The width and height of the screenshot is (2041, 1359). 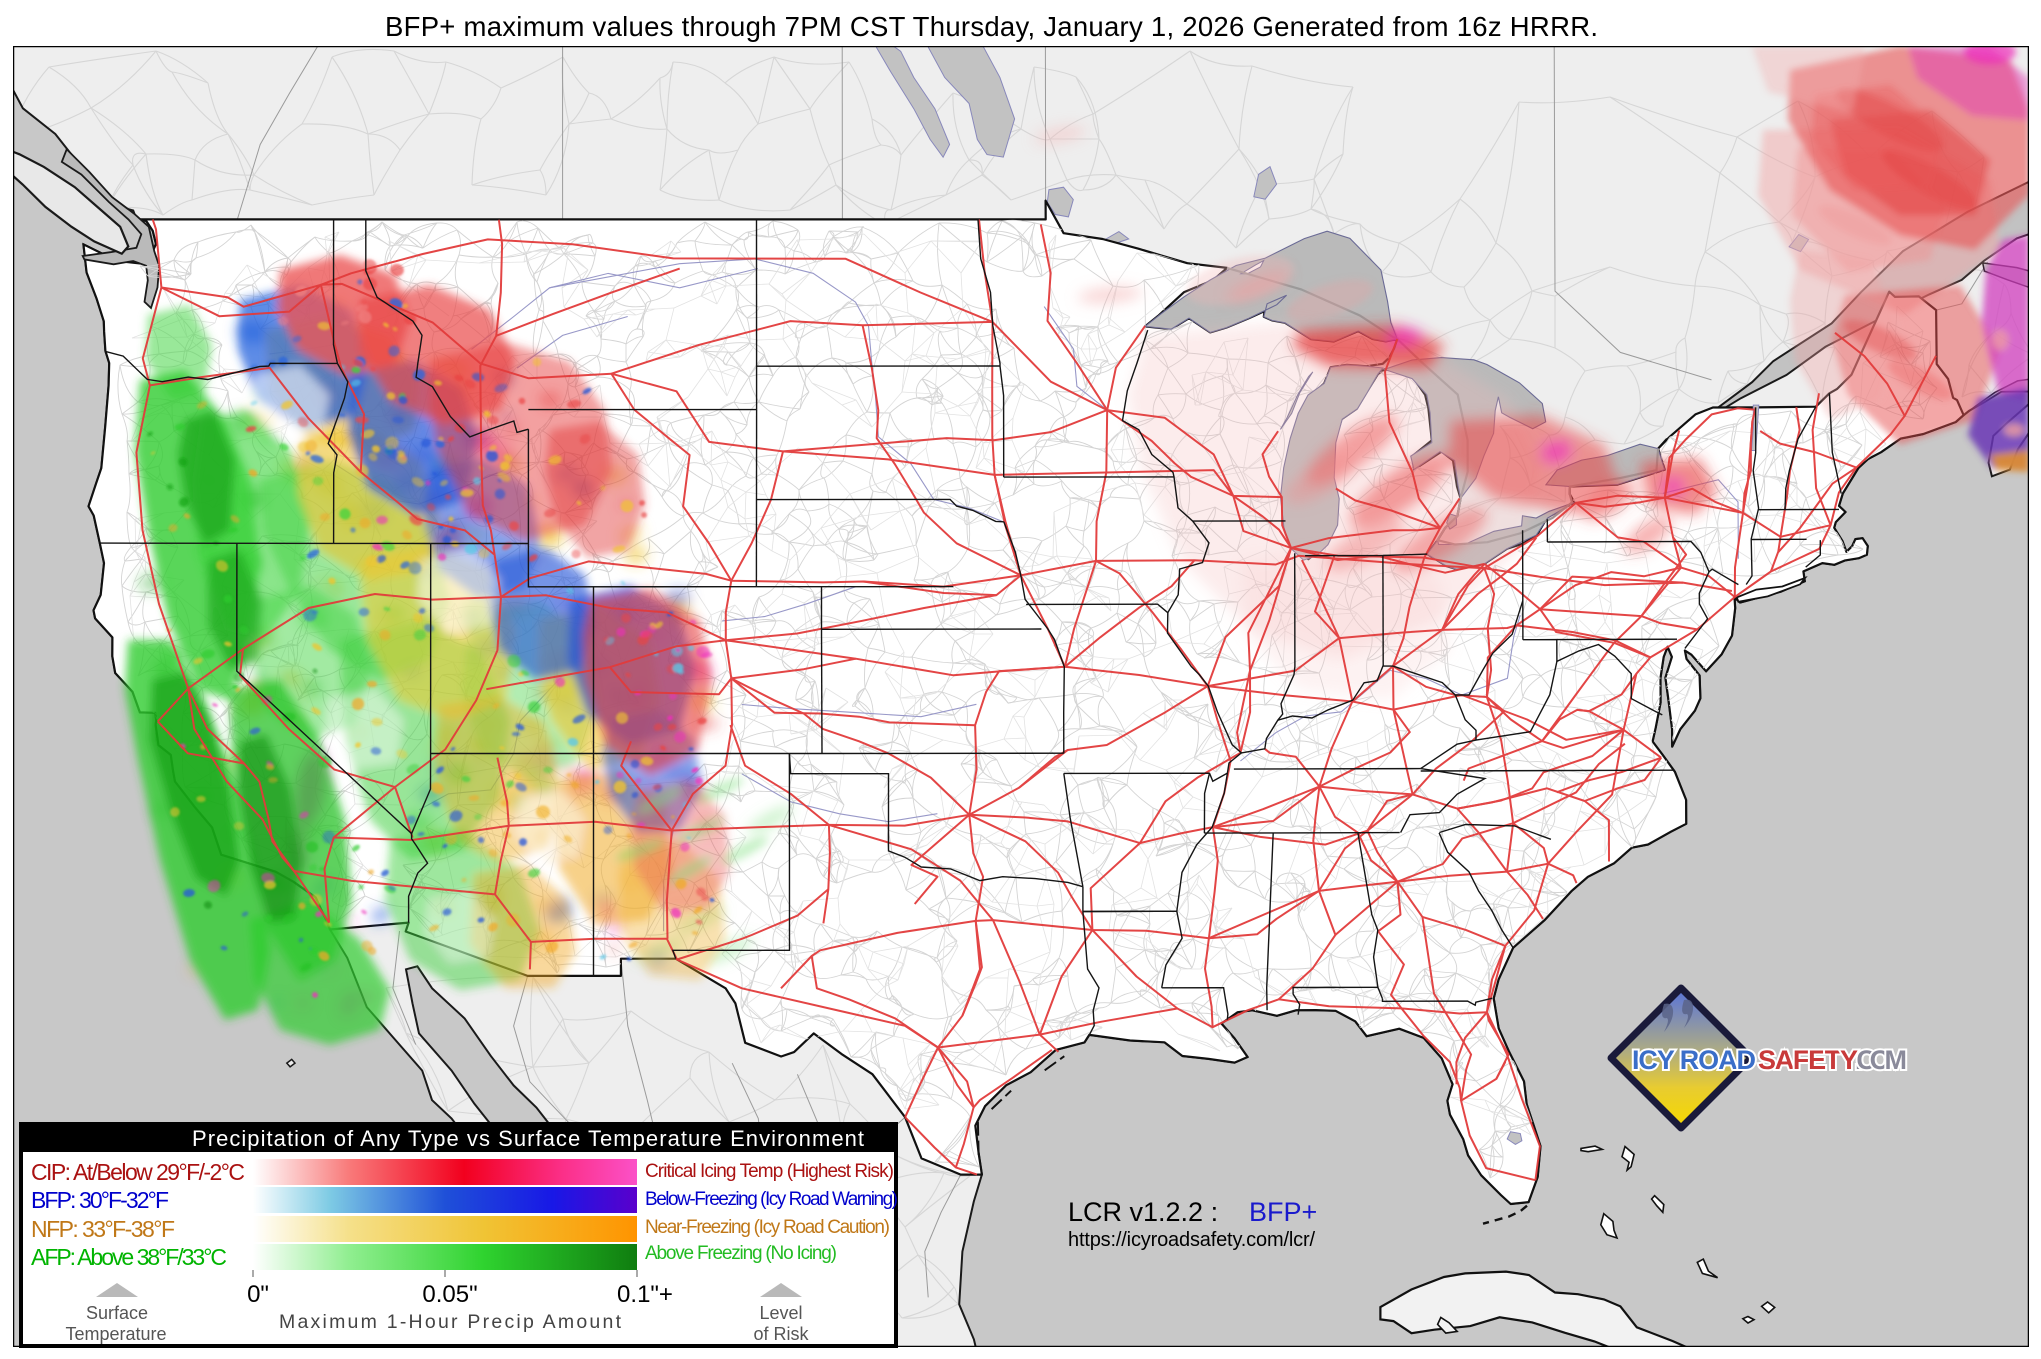 What do you see at coordinates (138, 1172) in the screenshot?
I see `svg-text: CIP: At/Below 29°F/-2°C` at bounding box center [138, 1172].